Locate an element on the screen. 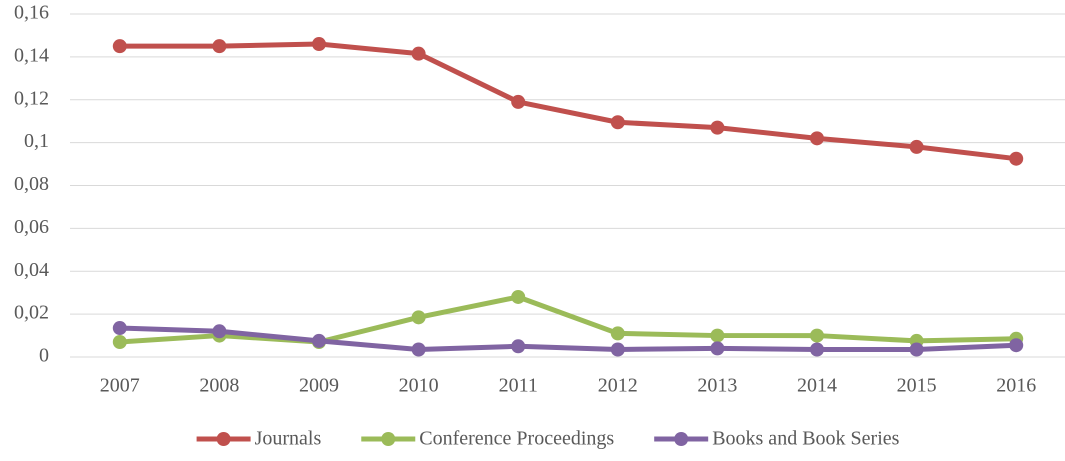 The height and width of the screenshot is (461, 1065). x-tick-label: 2016 is located at coordinates (1016, 386).